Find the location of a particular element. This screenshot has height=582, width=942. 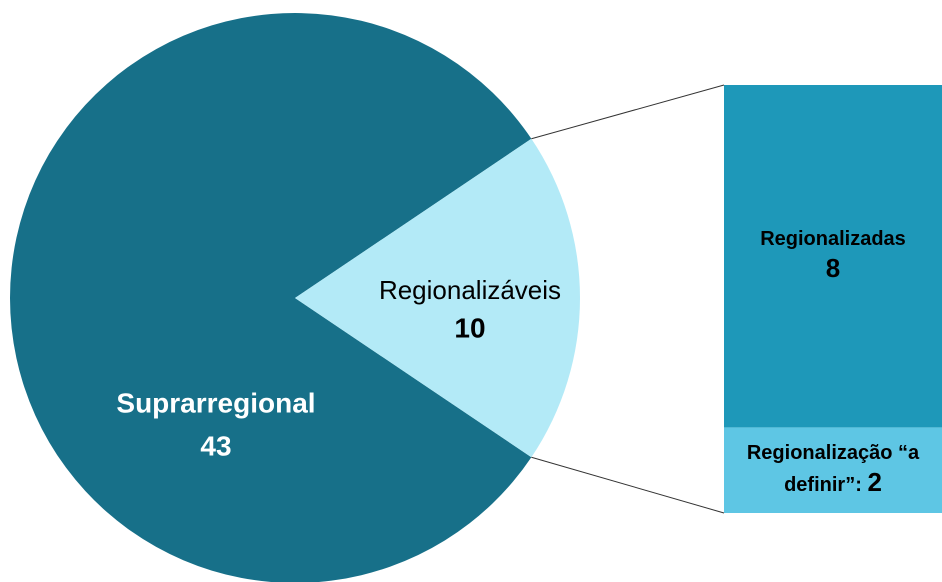

segment-label: Regionalizadas 8 is located at coordinates (833, 256).